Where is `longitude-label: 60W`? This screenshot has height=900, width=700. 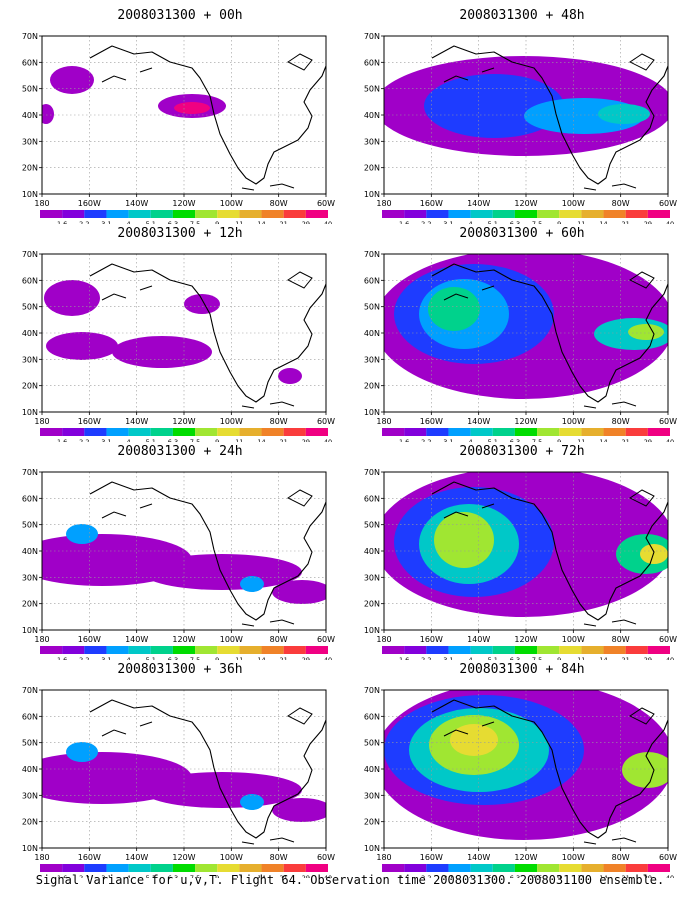 longitude-label: 60W is located at coordinates (326, 203).